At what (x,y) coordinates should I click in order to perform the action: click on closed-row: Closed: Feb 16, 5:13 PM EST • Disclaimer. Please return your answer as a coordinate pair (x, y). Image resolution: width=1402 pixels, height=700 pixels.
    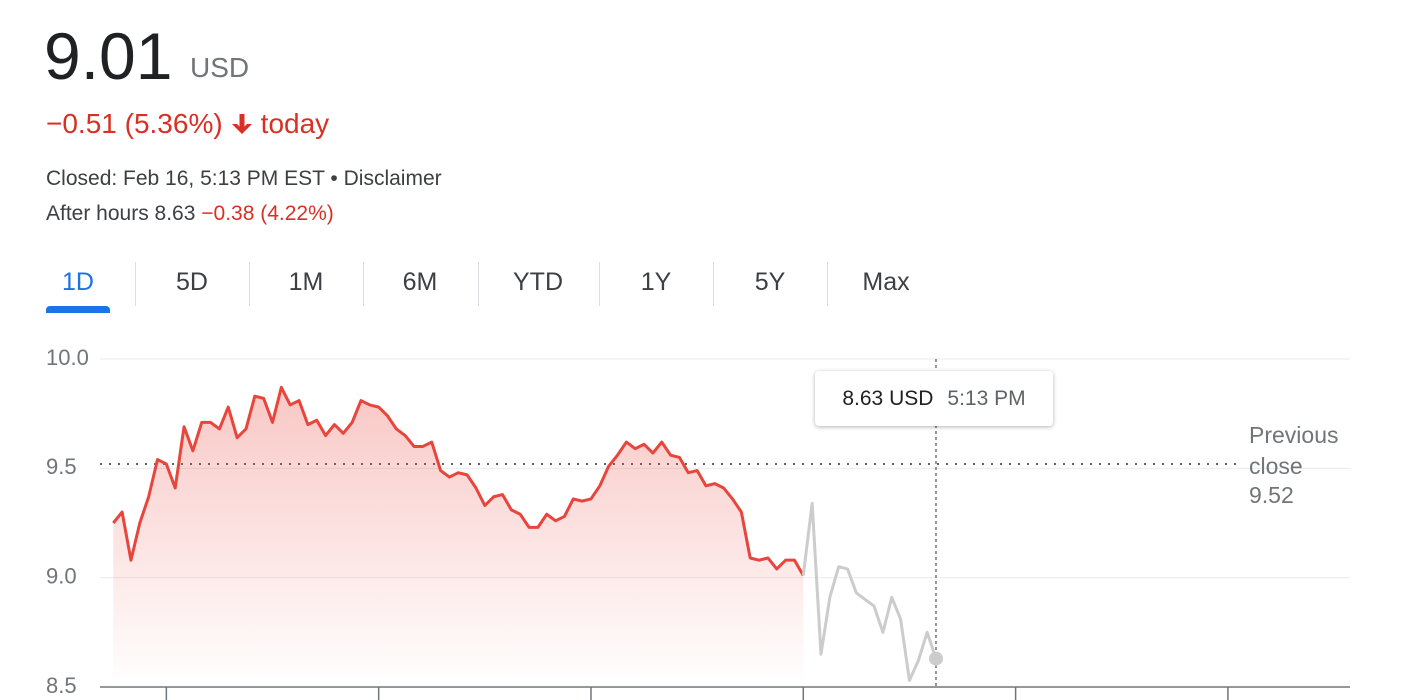
    Looking at the image, I should click on (244, 179).